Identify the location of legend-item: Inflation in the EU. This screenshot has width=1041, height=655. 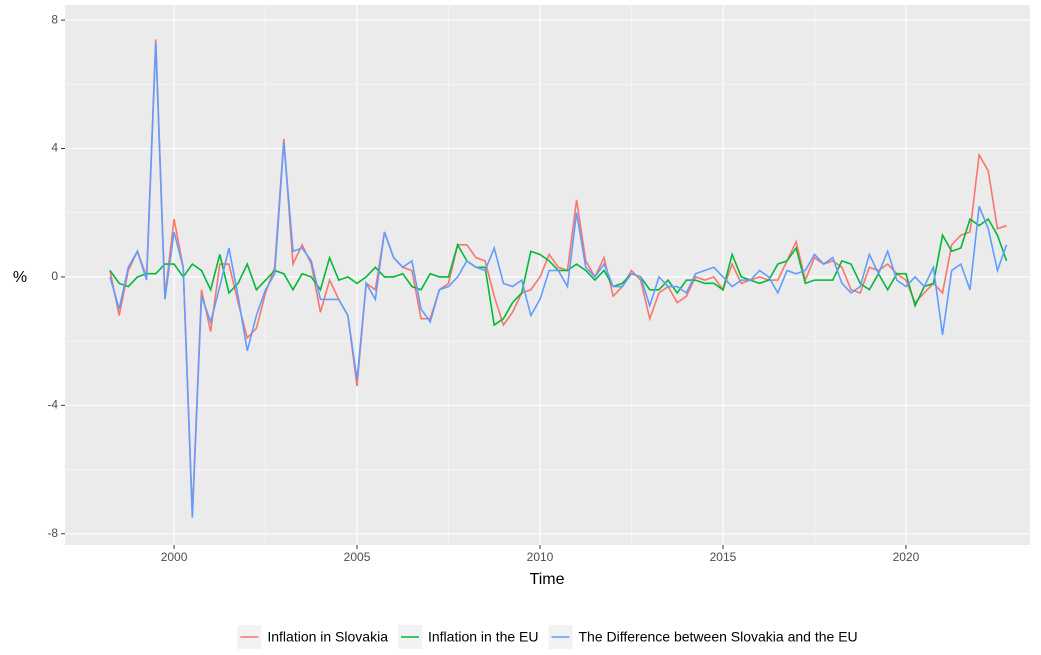
(468, 637).